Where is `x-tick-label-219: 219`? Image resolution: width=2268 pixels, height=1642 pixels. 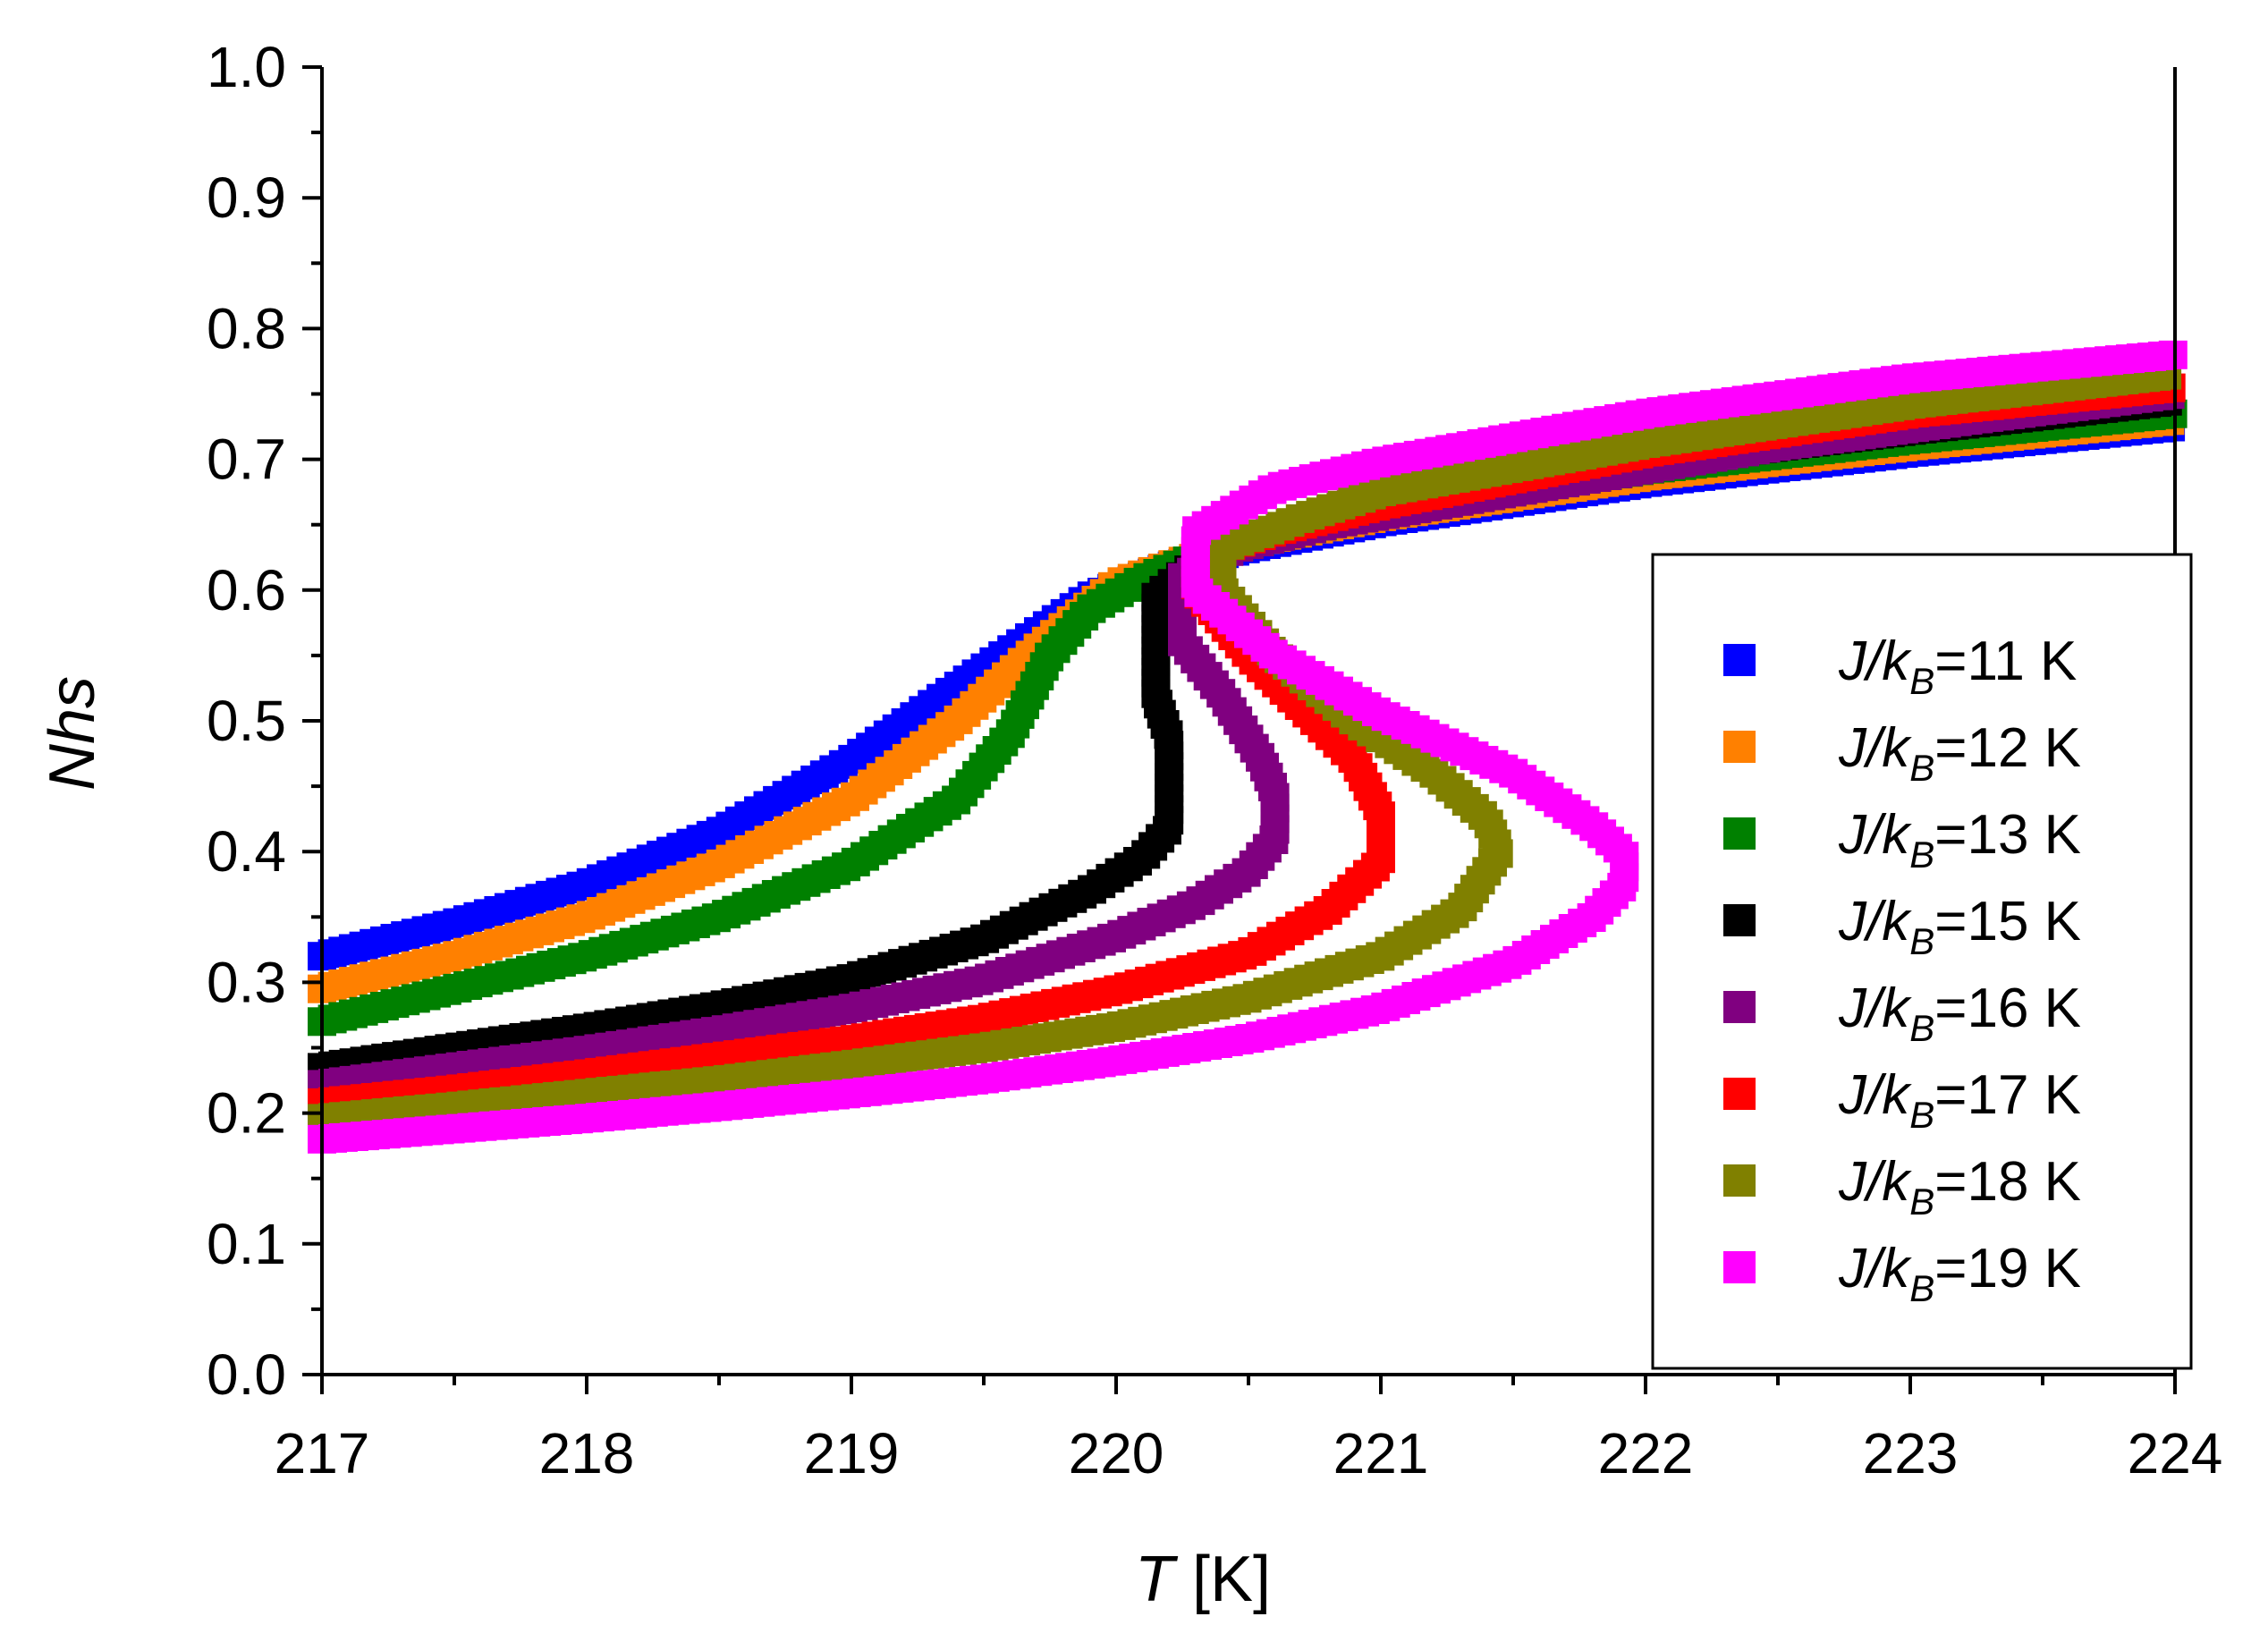 x-tick-label-219: 219 is located at coordinates (852, 1453).